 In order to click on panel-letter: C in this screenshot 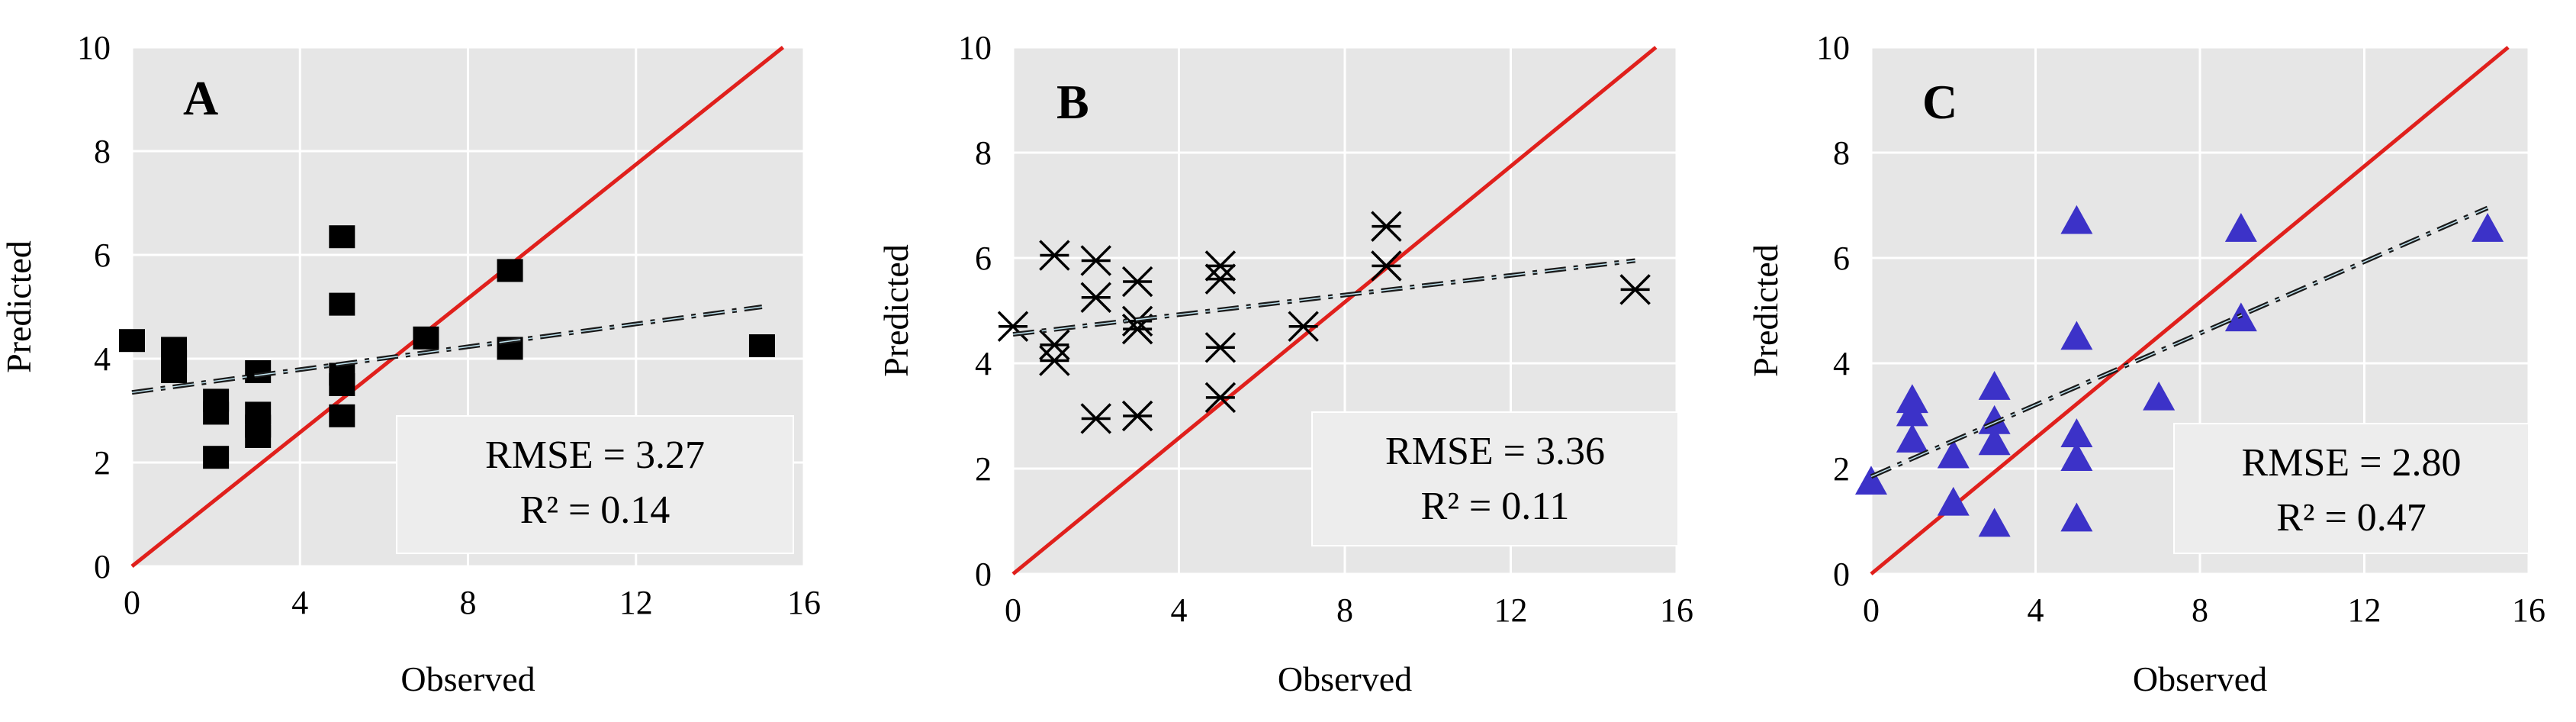, I will do `click(1939, 102)`.